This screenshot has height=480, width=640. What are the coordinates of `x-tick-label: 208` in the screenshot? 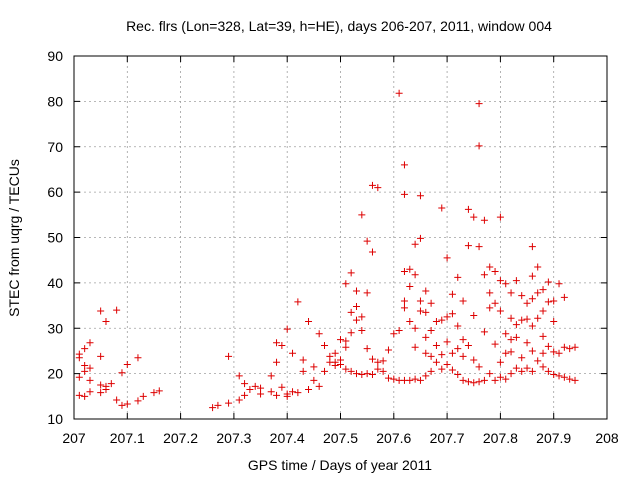 It's located at (607, 438).